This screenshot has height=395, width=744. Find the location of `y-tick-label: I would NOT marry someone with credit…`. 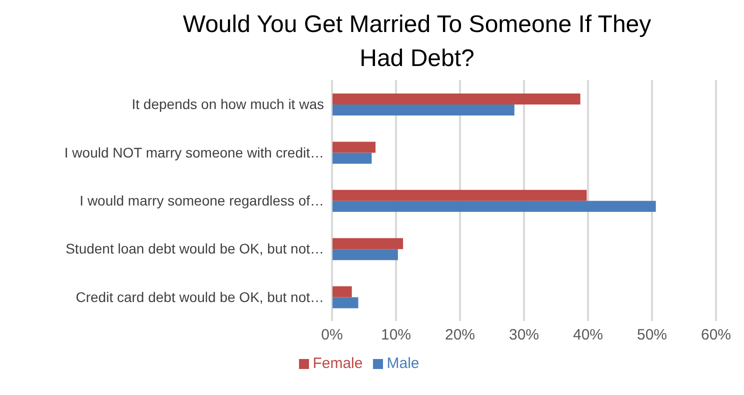

y-tick-label: I would NOT marry someone with credit… is located at coordinates (194, 152).